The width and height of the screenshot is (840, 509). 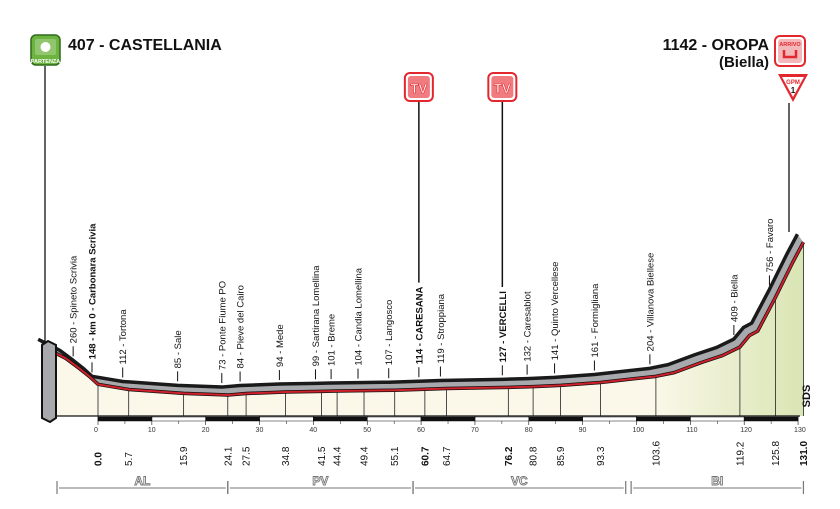 I want to click on x-tick-label: 130, so click(x=800, y=430).